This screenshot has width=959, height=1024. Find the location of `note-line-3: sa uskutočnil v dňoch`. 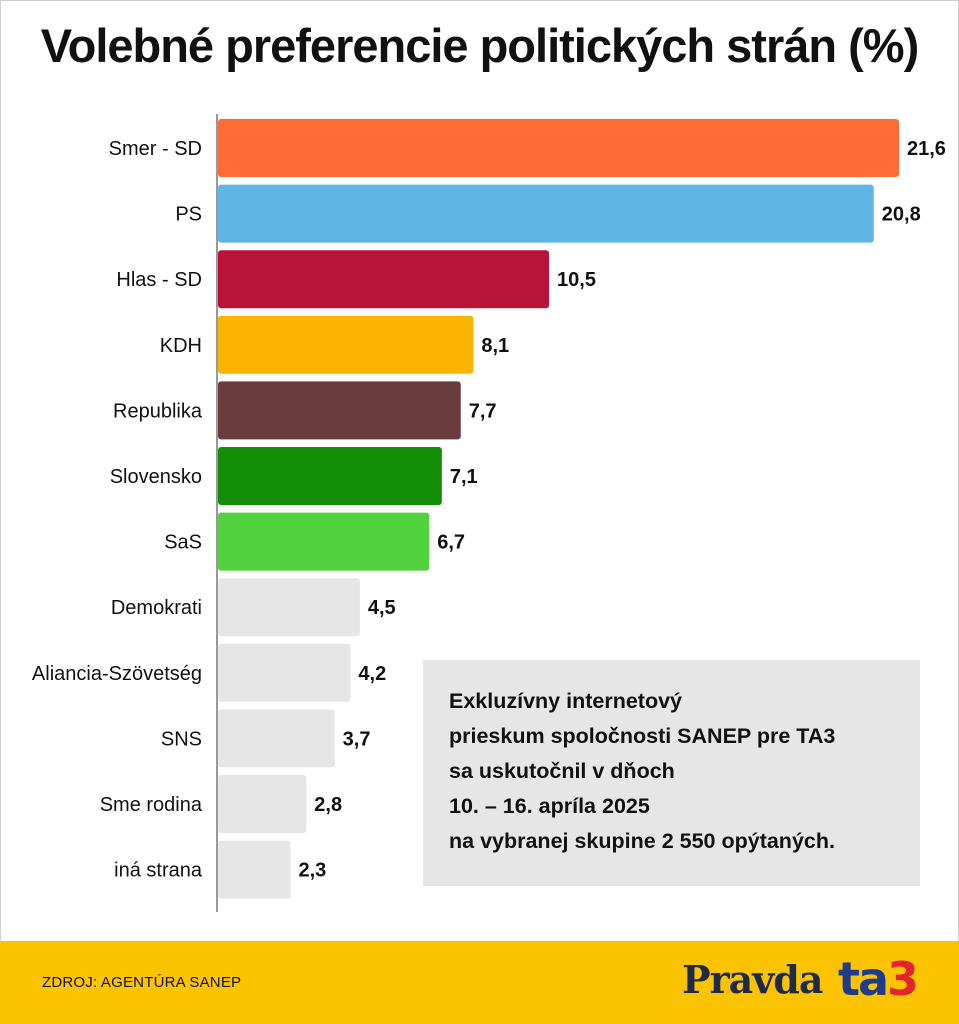

note-line-3: sa uskutočnil v dňoch is located at coordinates (562, 771).